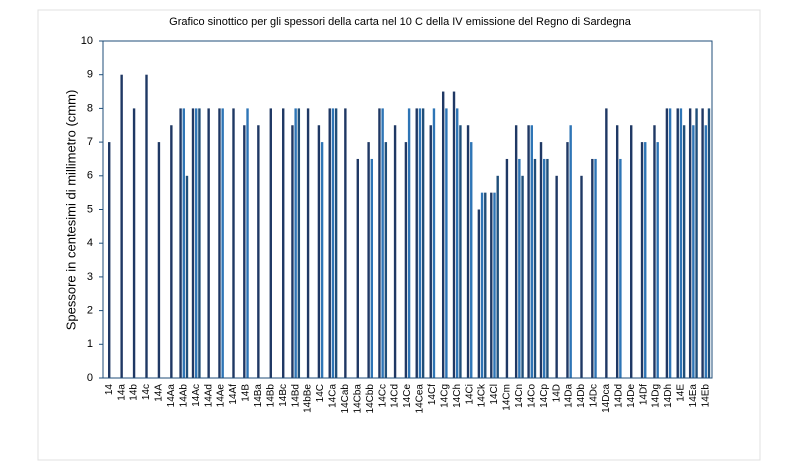  What do you see at coordinates (656, 396) in the screenshot?
I see `x-tick-label: 14Dg` at bounding box center [656, 396].